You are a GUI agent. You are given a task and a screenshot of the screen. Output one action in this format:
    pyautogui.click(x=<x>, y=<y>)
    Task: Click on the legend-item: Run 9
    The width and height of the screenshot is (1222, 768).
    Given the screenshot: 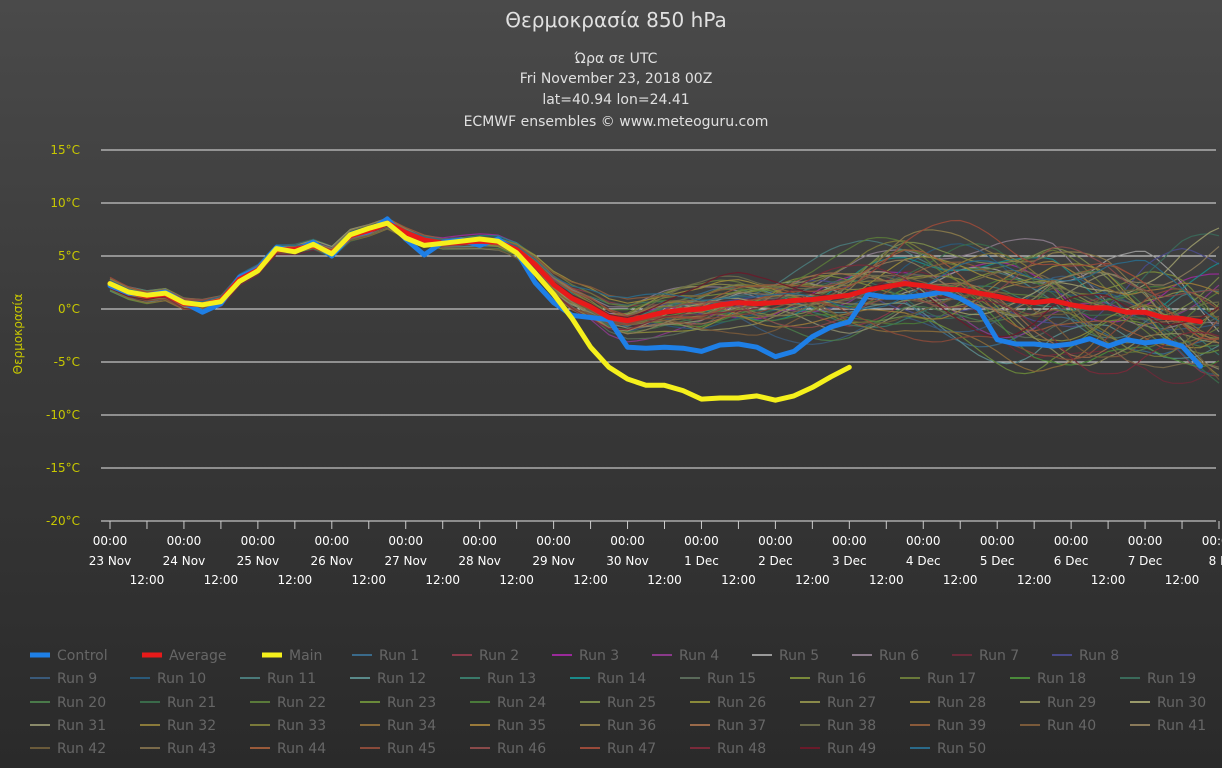 What is the action you would take?
    pyautogui.click(x=63, y=679)
    